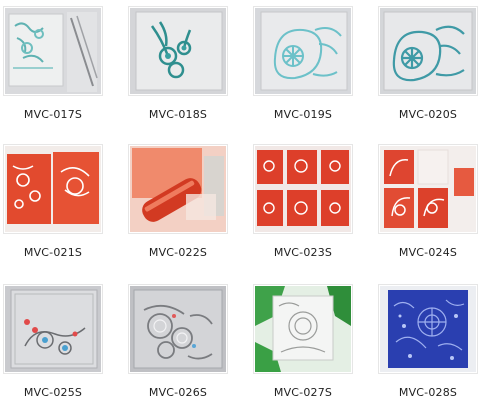  I want to click on thumbnail-cell: MVC-025S, so click(53, 341).